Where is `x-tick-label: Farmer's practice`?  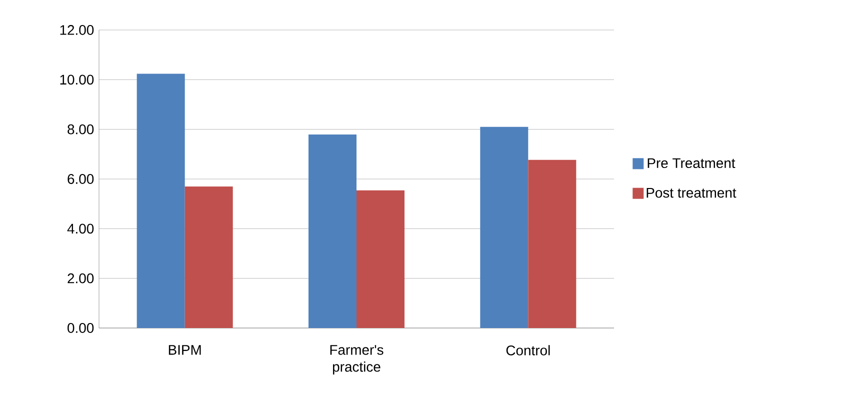
x-tick-label: Farmer's practice is located at coordinates (357, 360).